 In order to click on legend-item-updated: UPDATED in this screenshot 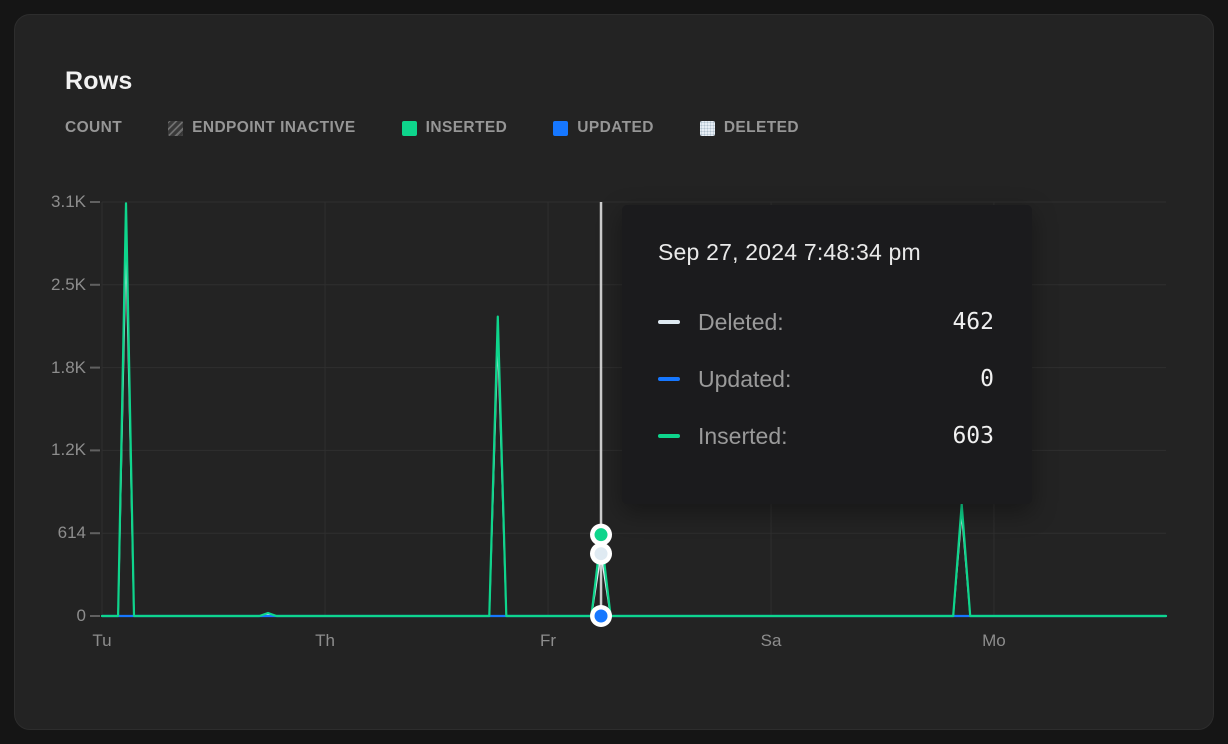, I will do `click(603, 128)`.